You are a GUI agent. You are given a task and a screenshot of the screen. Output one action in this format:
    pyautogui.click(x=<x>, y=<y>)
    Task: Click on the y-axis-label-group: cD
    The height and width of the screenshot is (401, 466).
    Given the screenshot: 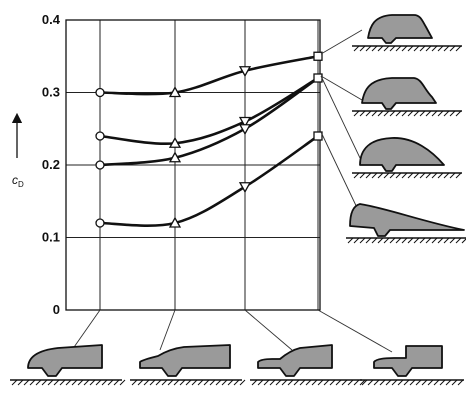 What is the action you would take?
    pyautogui.click(x=17, y=150)
    